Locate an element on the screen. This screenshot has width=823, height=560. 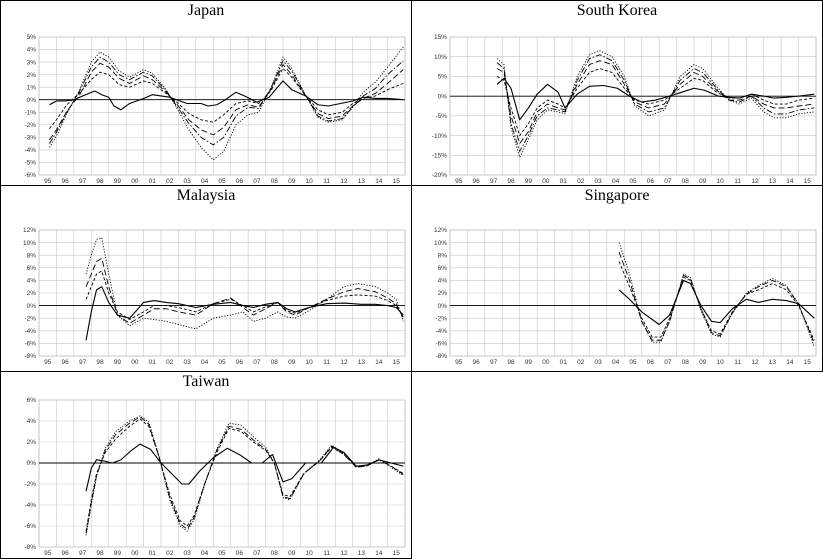
south-korea-x-tick-label: 99 is located at coordinates (529, 181).